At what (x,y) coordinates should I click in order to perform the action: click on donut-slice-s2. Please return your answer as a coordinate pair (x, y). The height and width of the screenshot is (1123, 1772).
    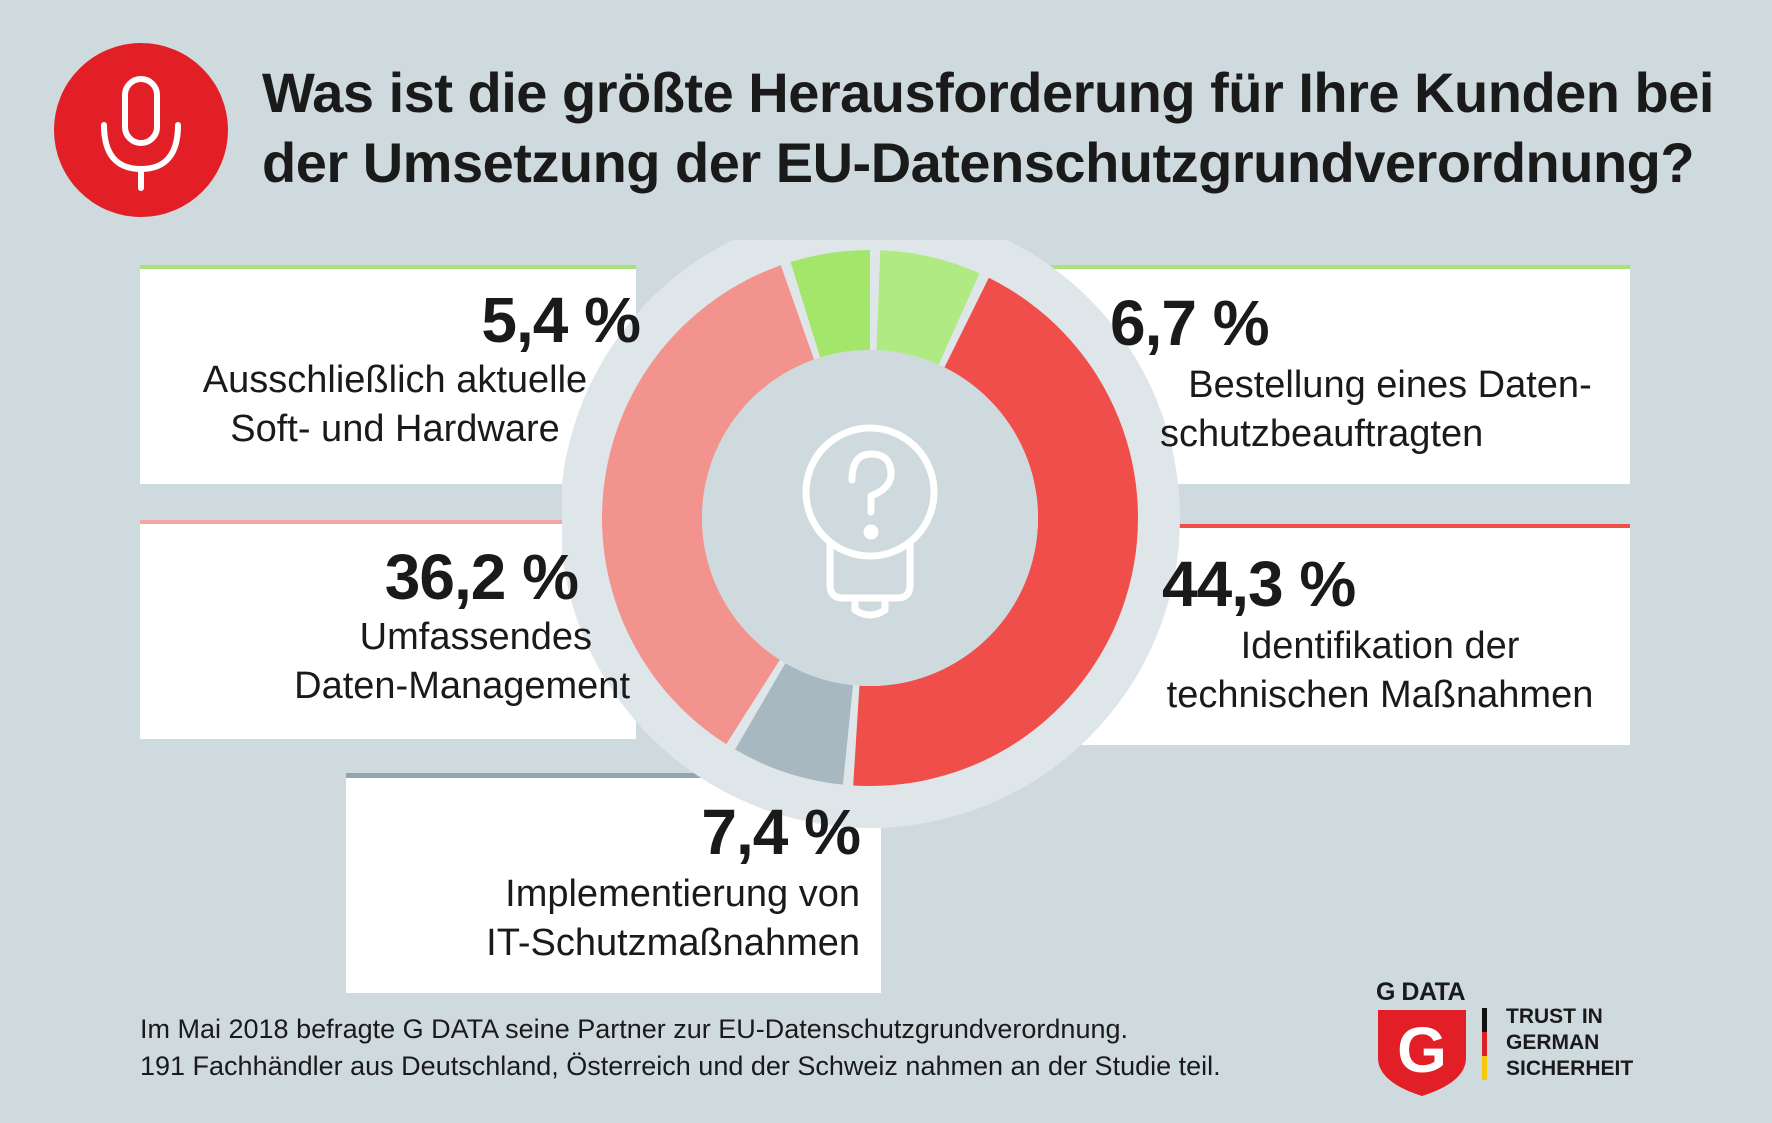
    Looking at the image, I should click on (995, 532).